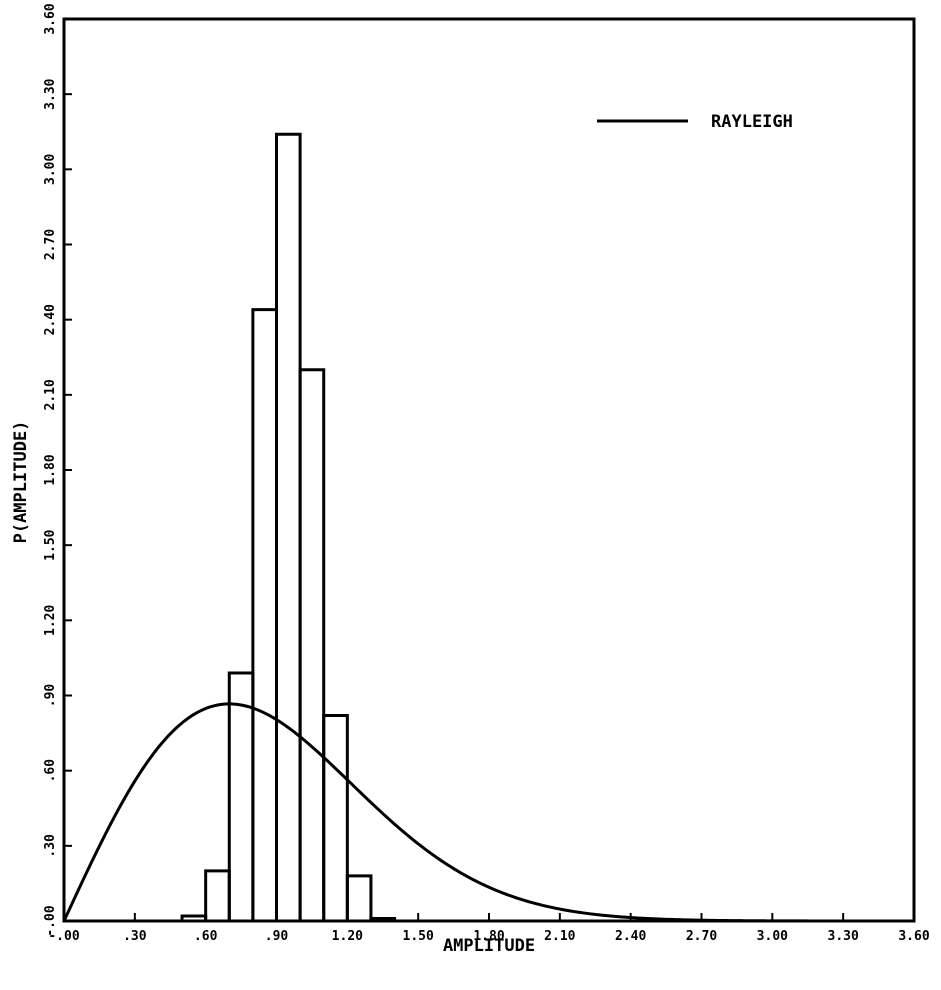  Describe the element at coordinates (50, 18) in the screenshot. I see `y-tick-label: 3.60` at that location.